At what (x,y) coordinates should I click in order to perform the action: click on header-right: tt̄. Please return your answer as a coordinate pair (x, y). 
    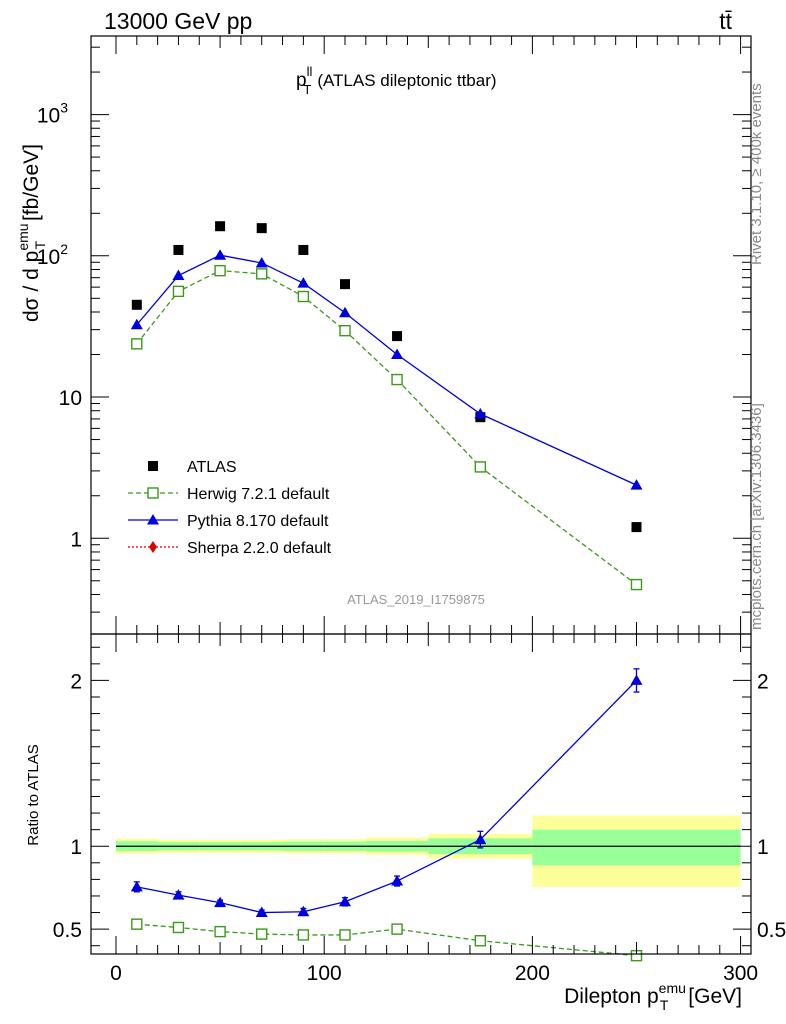
    Looking at the image, I should click on (725, 21).